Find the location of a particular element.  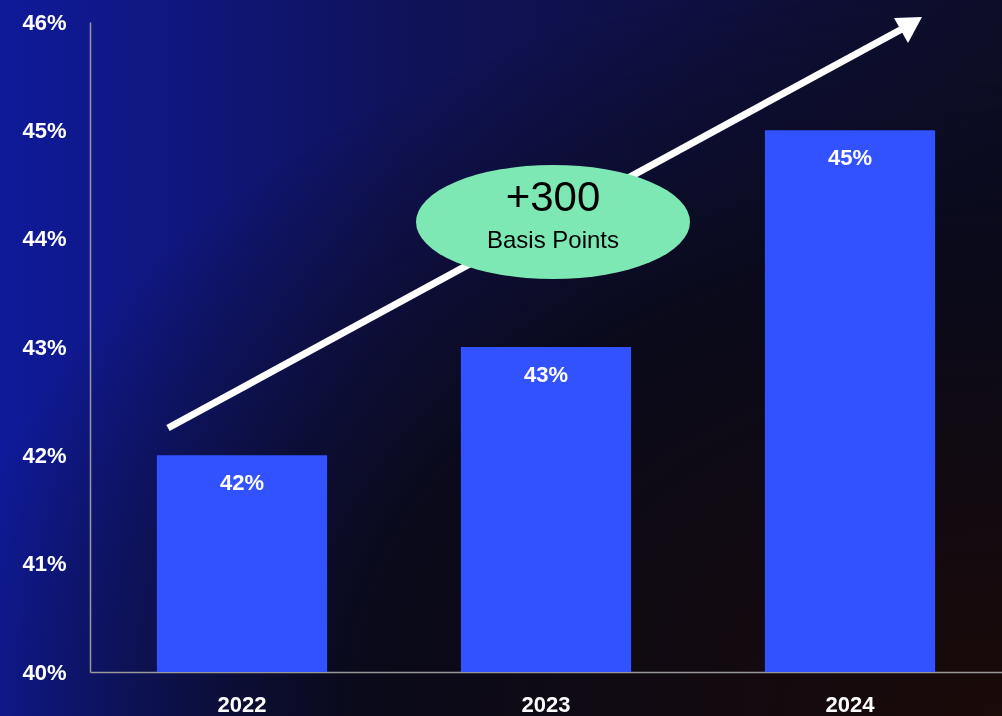

data-label: 42% is located at coordinates (242, 483).